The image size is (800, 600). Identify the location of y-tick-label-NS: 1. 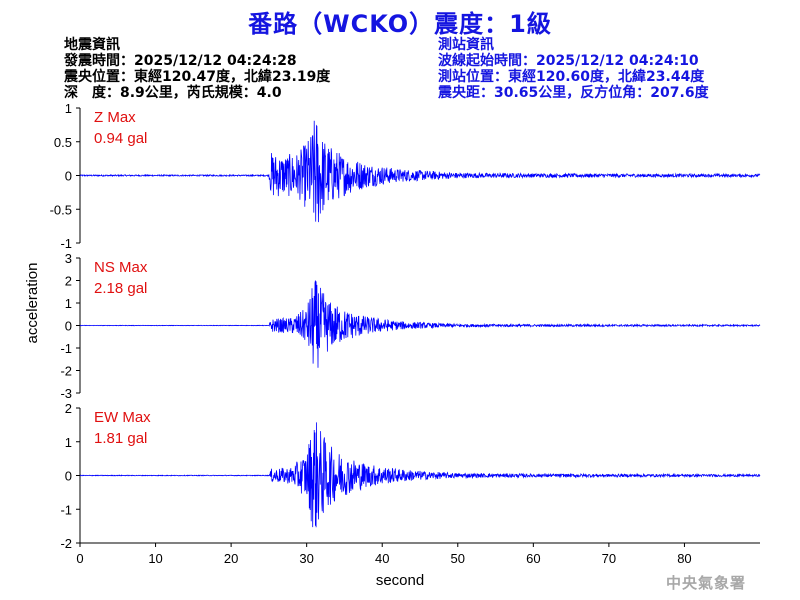
(68, 303).